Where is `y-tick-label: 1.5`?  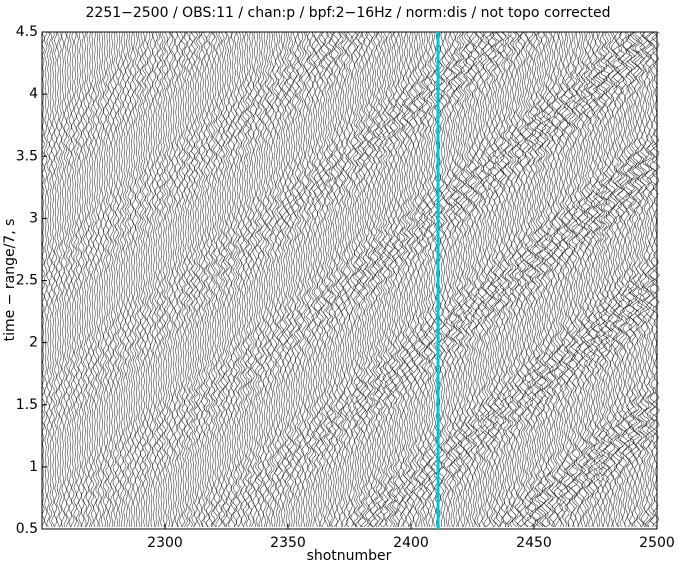
y-tick-label: 1.5 is located at coordinates (27, 405).